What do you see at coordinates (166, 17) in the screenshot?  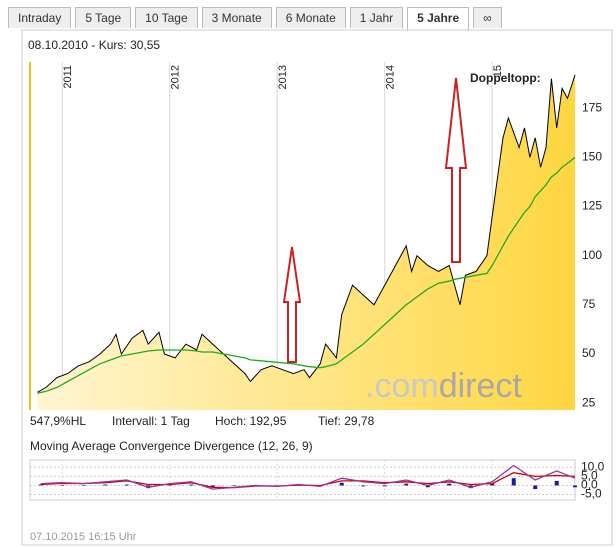 I see `tab: 10 Tage` at bounding box center [166, 17].